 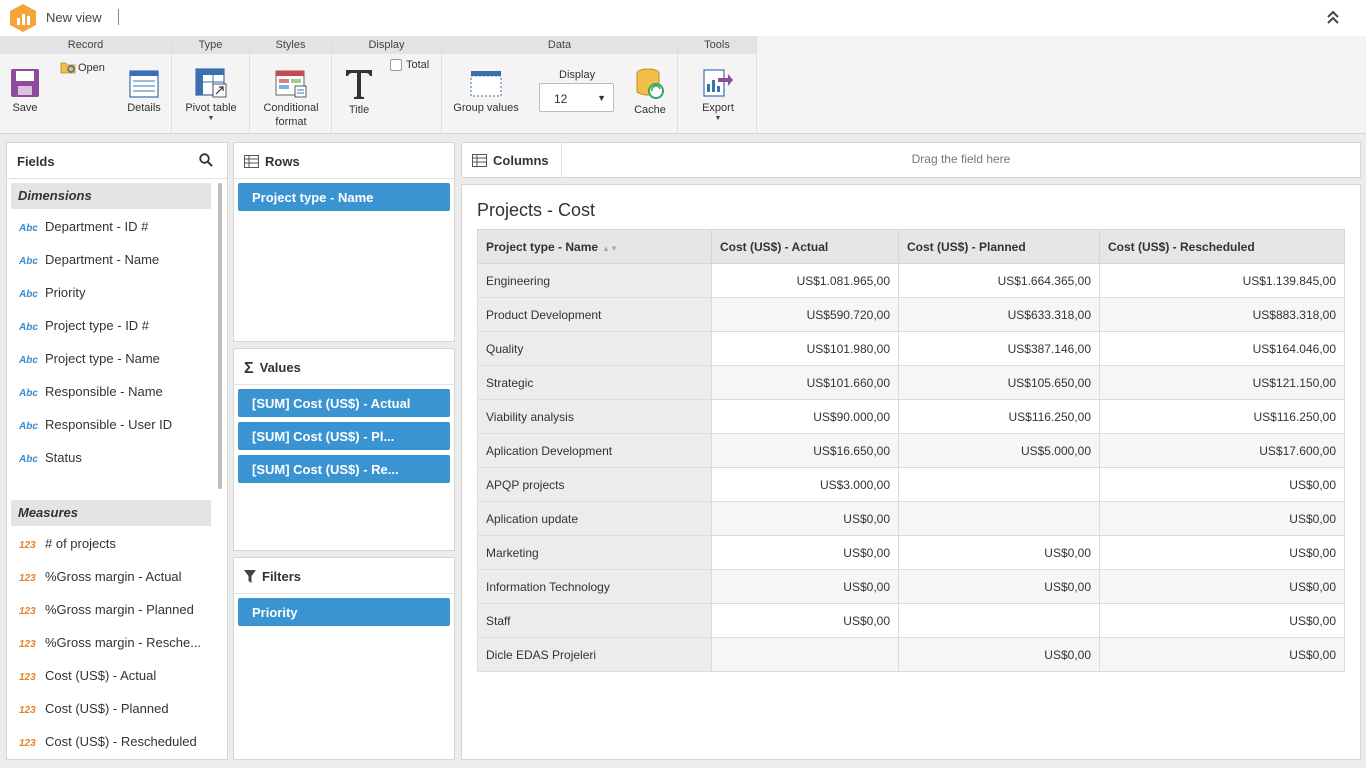 I want to click on pivot-table-icon, so click(x=211, y=83).